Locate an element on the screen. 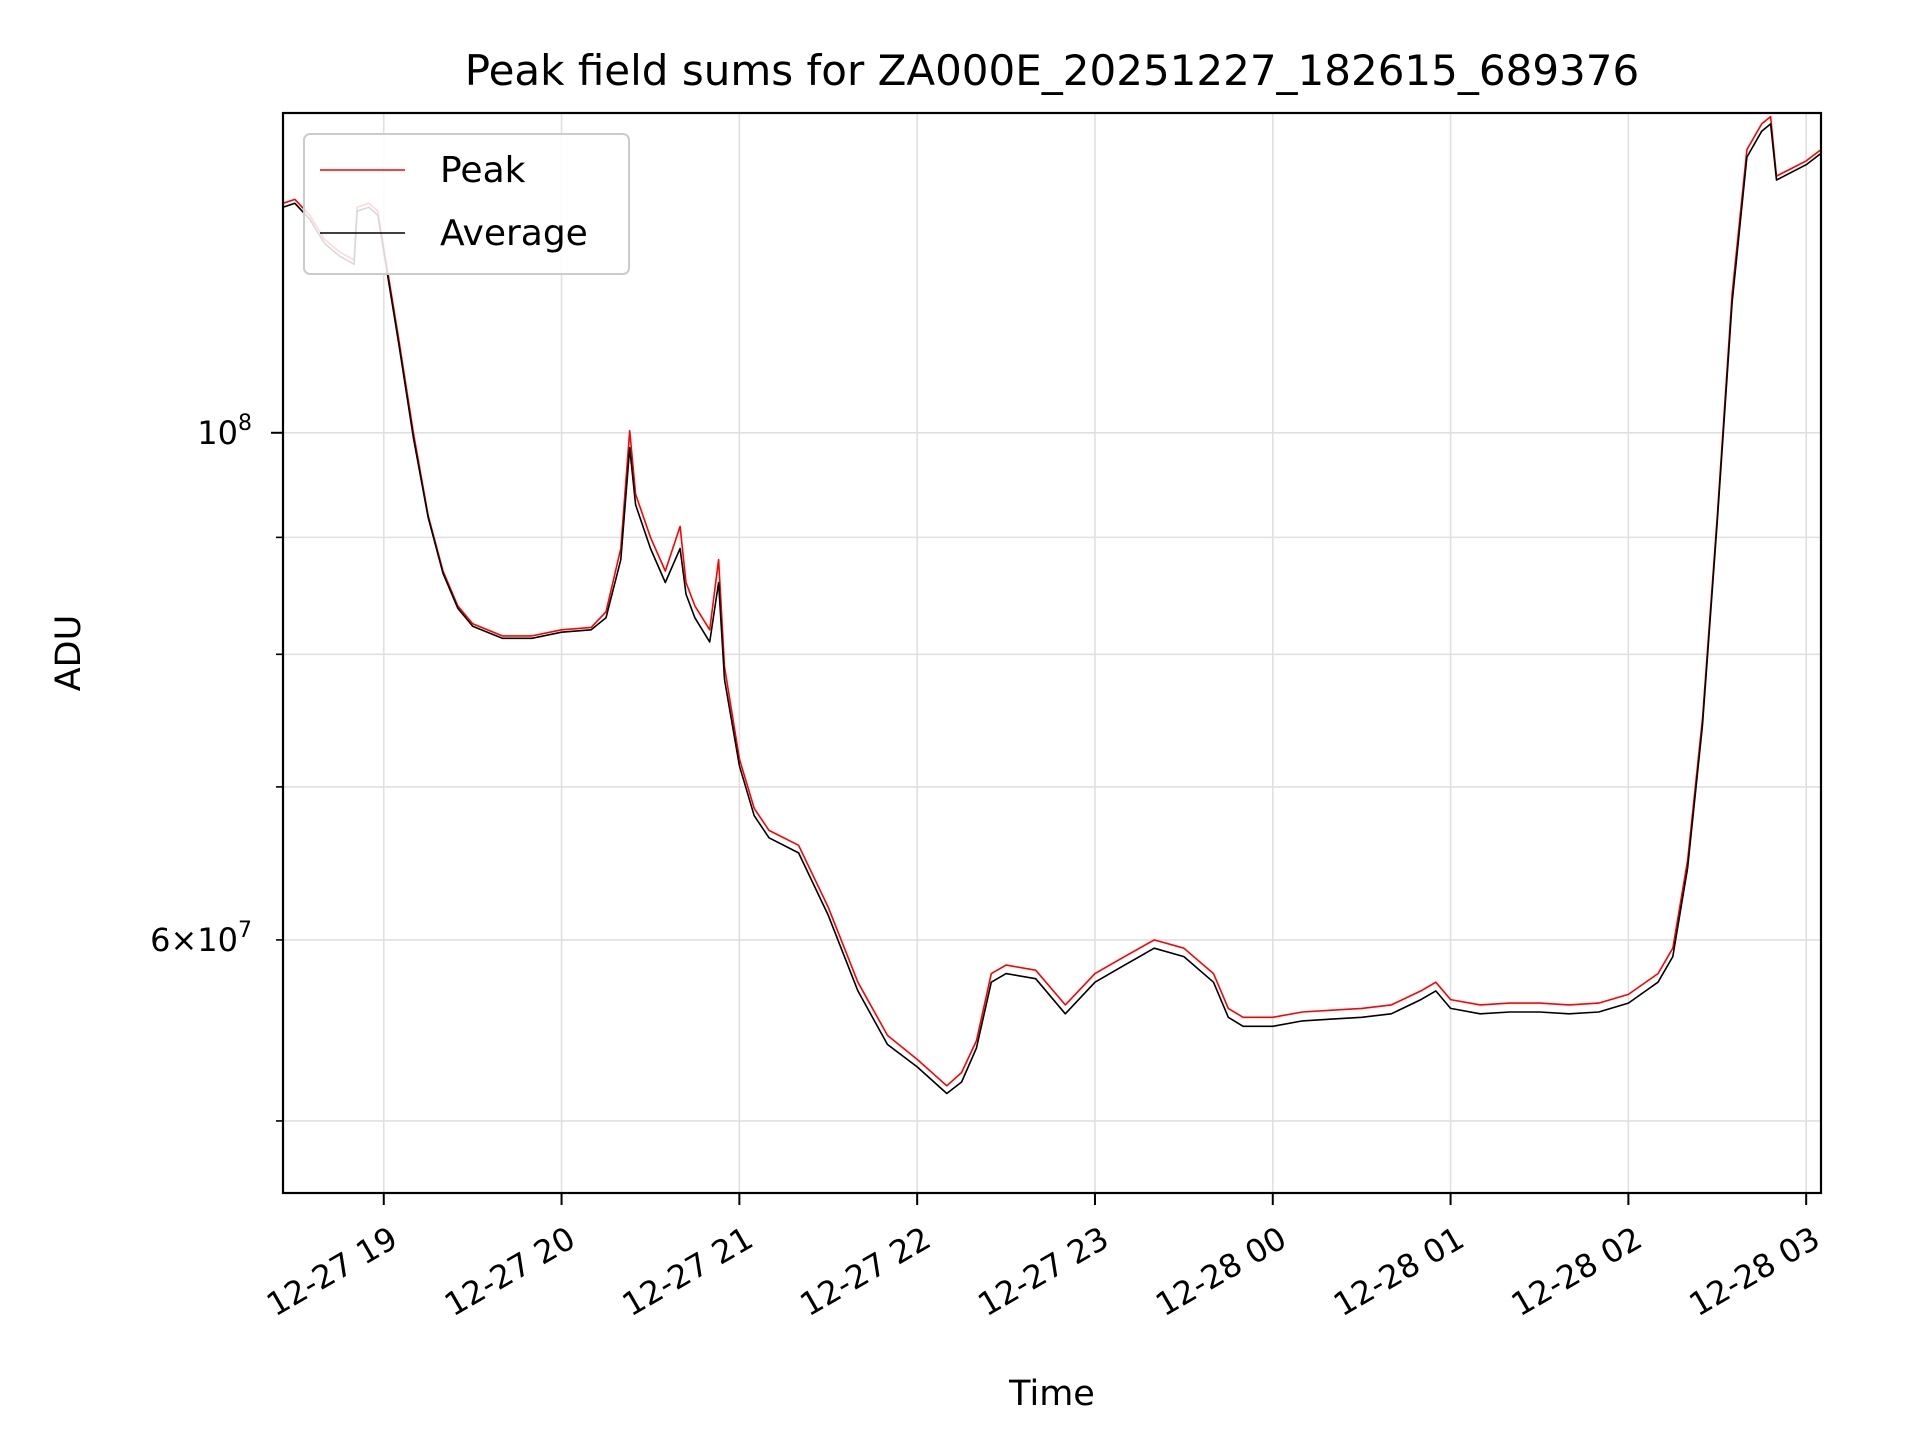  legend: Peak Average is located at coordinates (466, 204).